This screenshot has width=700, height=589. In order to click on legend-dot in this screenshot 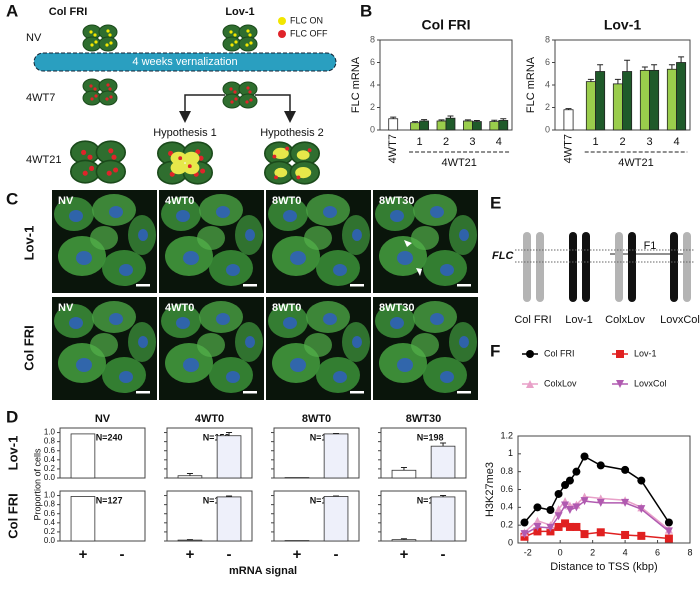, I will do `click(282, 34)`.